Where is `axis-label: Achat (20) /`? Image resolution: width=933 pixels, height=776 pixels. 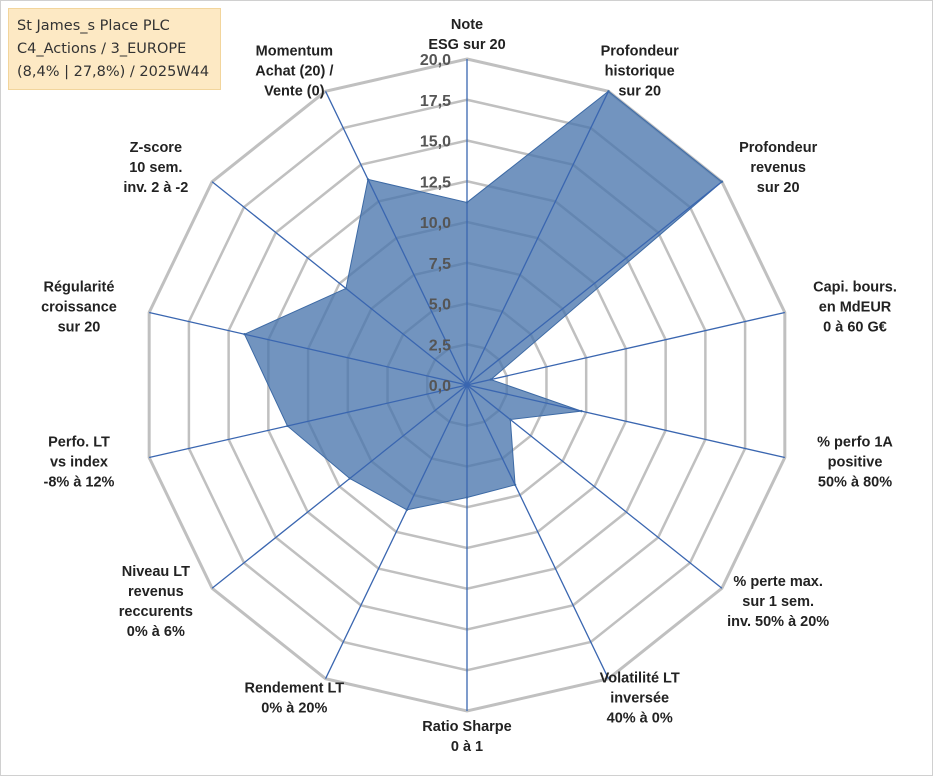 axis-label: Achat (20) / is located at coordinates (294, 71).